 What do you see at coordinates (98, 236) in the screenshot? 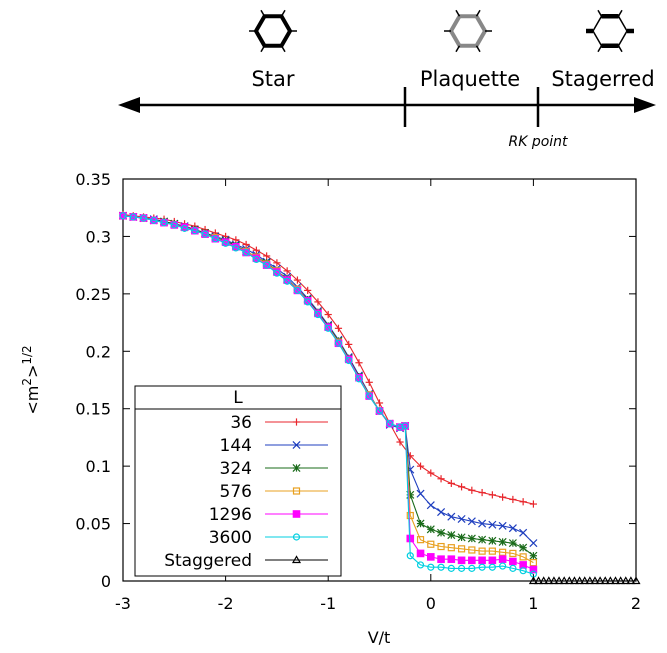
I see `y-tick-label: 0.3` at bounding box center [98, 236].